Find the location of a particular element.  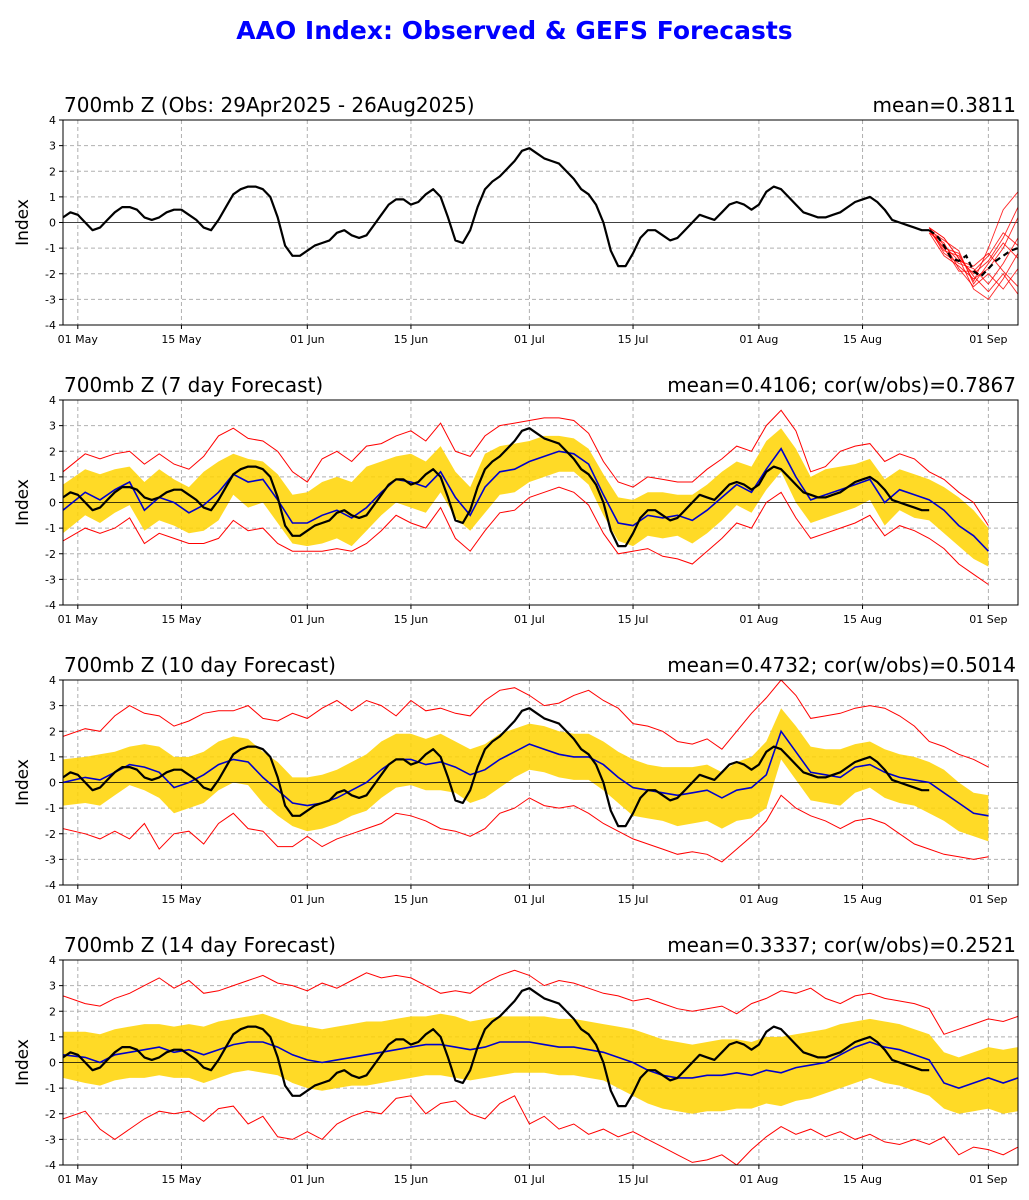

panel-title: 700mb Z (10 day Forecast) is located at coordinates (200, 665).